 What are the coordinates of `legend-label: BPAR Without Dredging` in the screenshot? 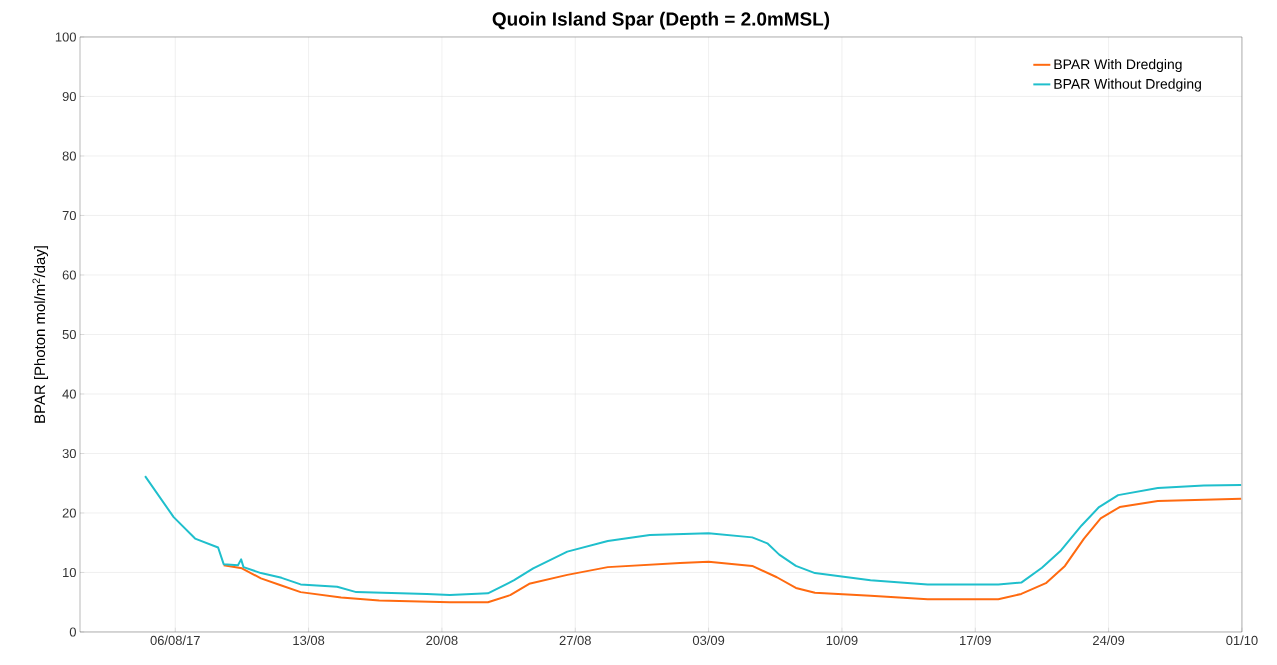 It's located at (1127, 85).